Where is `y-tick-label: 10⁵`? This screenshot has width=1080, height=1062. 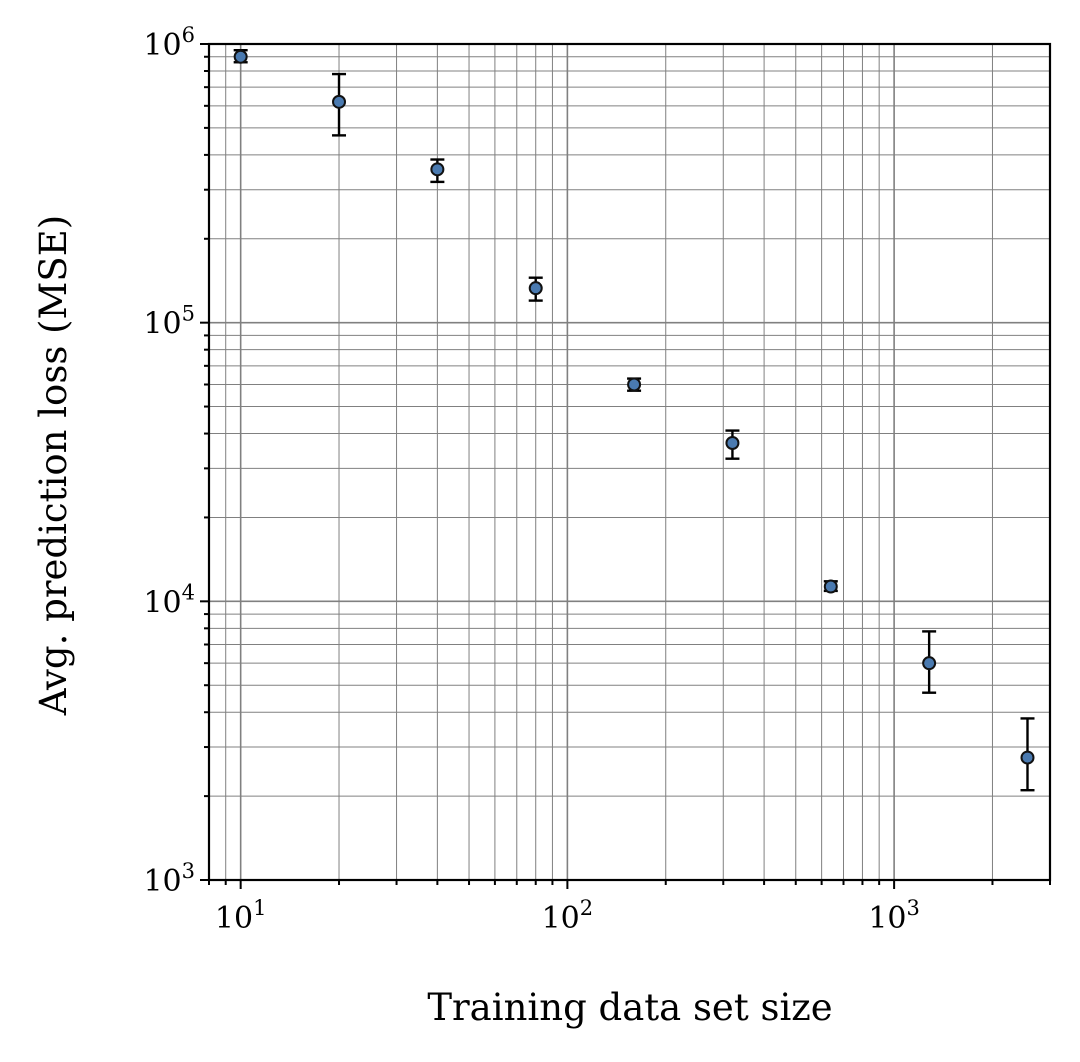
y-tick-label: 10⁵ is located at coordinates (169, 322).